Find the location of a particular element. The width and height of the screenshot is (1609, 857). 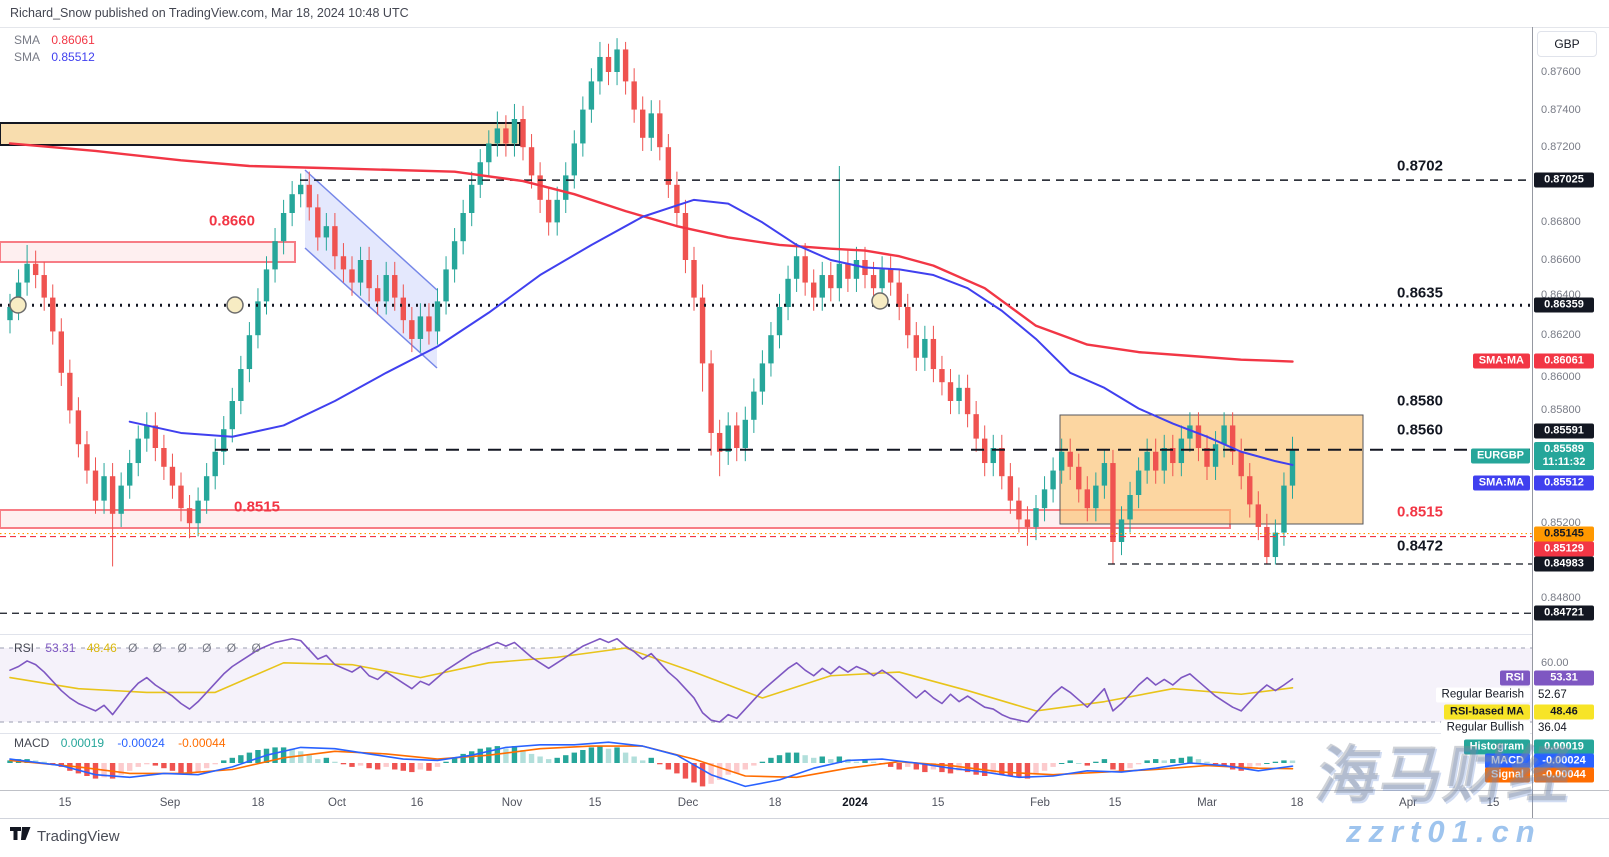

sma1-legend: SMA 0.86061 is located at coordinates (54, 40).